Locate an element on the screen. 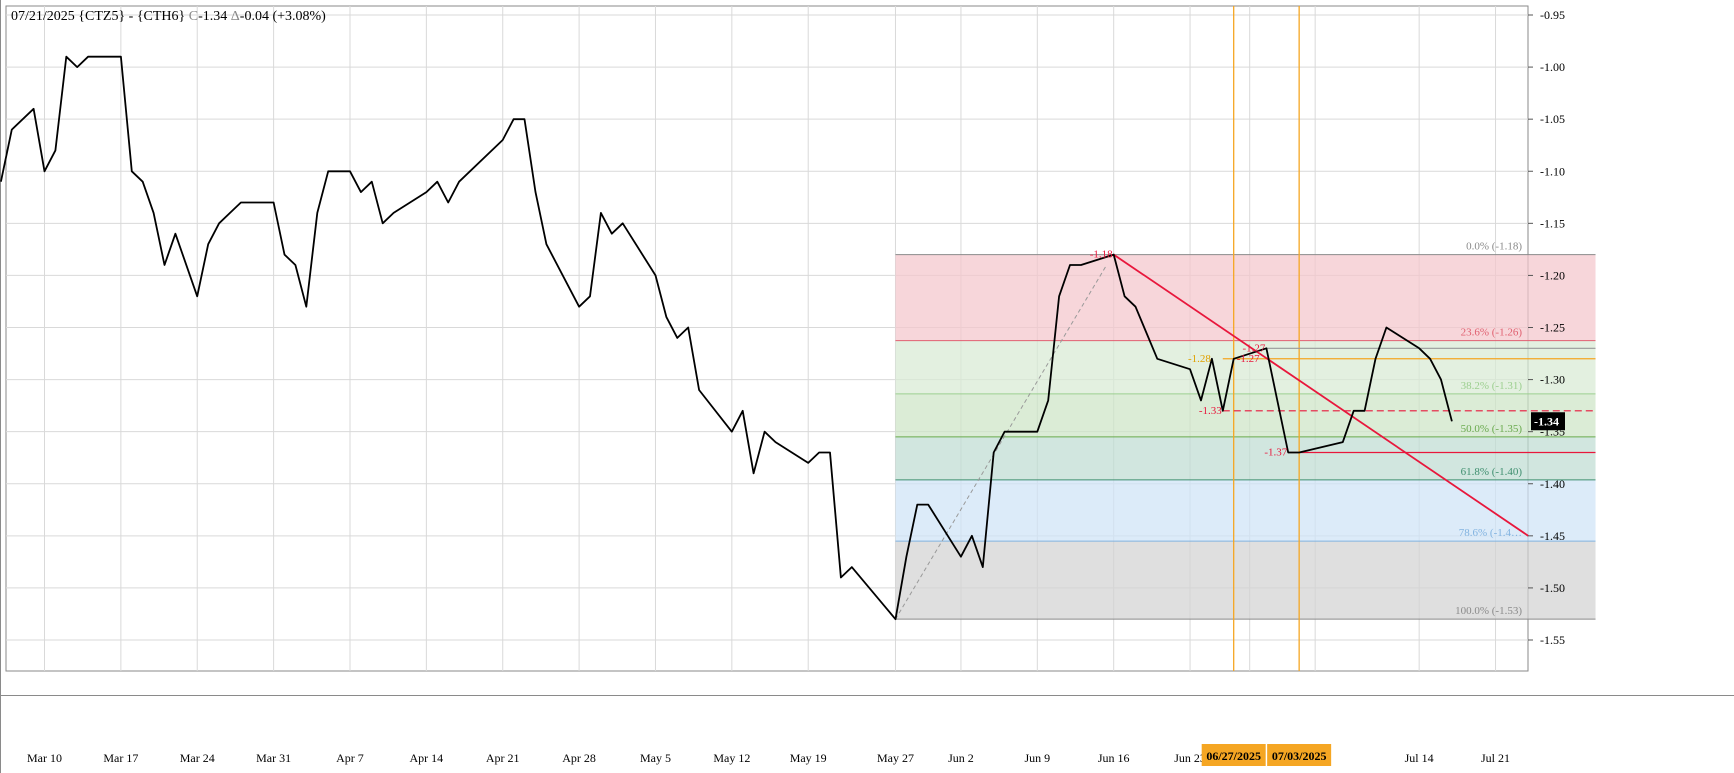  y-tick-label: -1.40 is located at coordinates (1552, 484).